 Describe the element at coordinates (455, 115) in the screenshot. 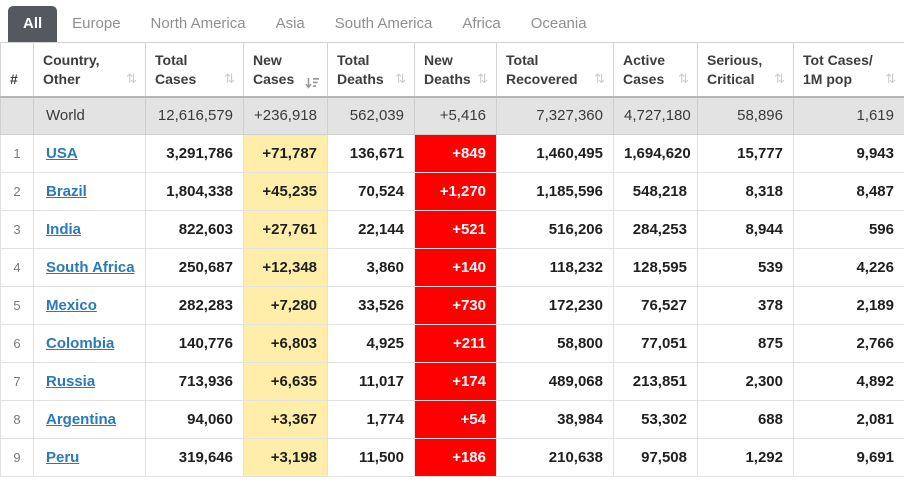

I see `new-deaths-value: +5,416` at that location.